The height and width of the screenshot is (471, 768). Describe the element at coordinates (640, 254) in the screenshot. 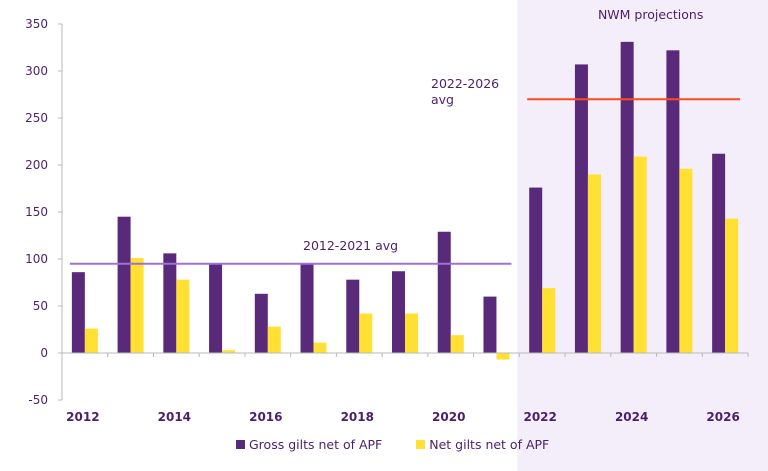

I see `net-bar-2024` at that location.